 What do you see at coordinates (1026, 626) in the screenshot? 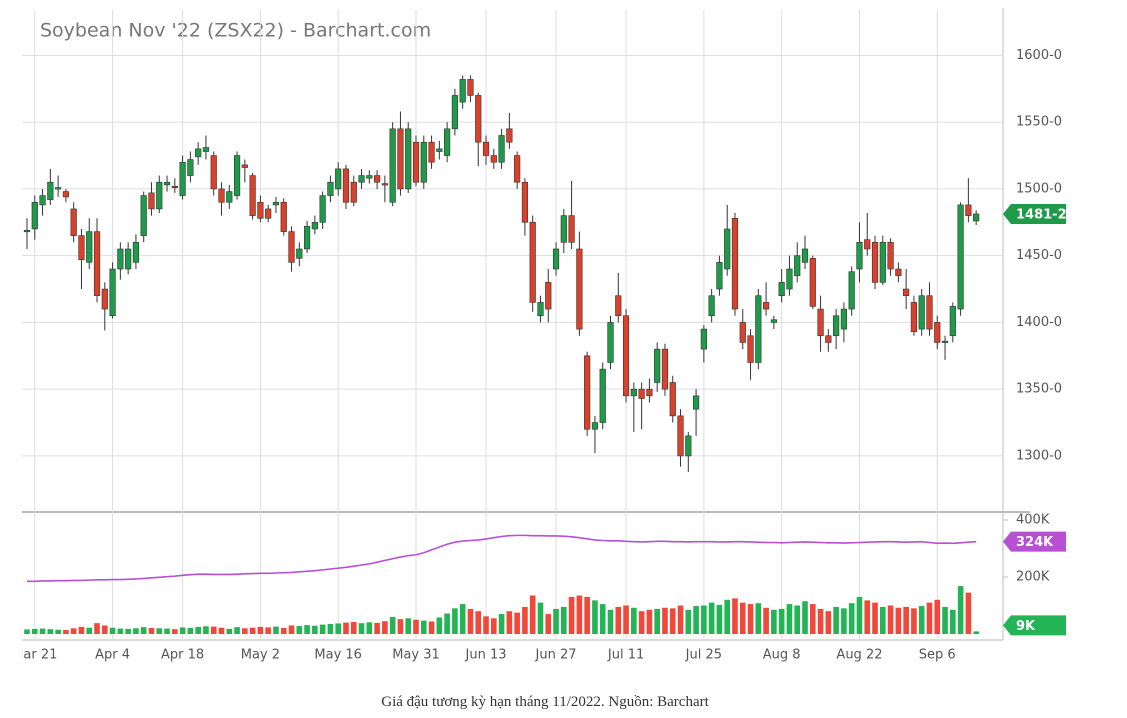
I see `last-value-label: 9K` at bounding box center [1026, 626].